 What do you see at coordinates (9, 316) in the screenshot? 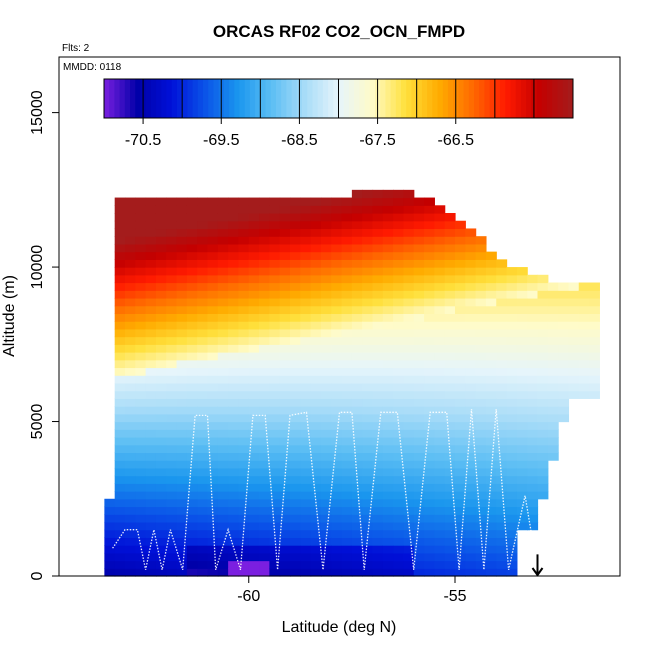
I see `y-axis-label: Altitude (m)` at bounding box center [9, 316].